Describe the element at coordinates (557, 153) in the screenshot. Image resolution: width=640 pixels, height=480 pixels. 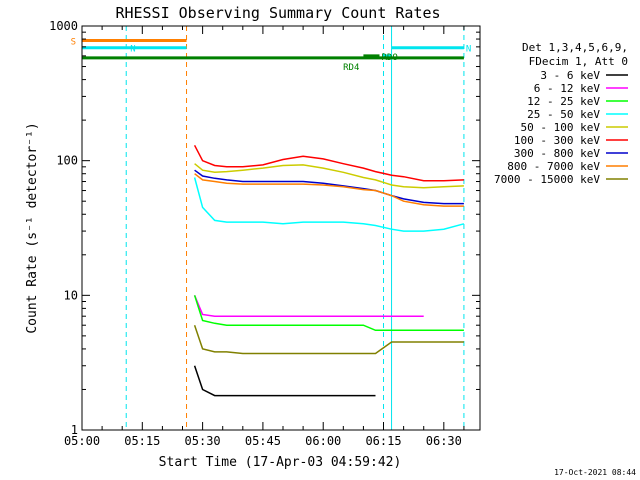
I see `legend-label-6: 300 - 800 keV` at that location.